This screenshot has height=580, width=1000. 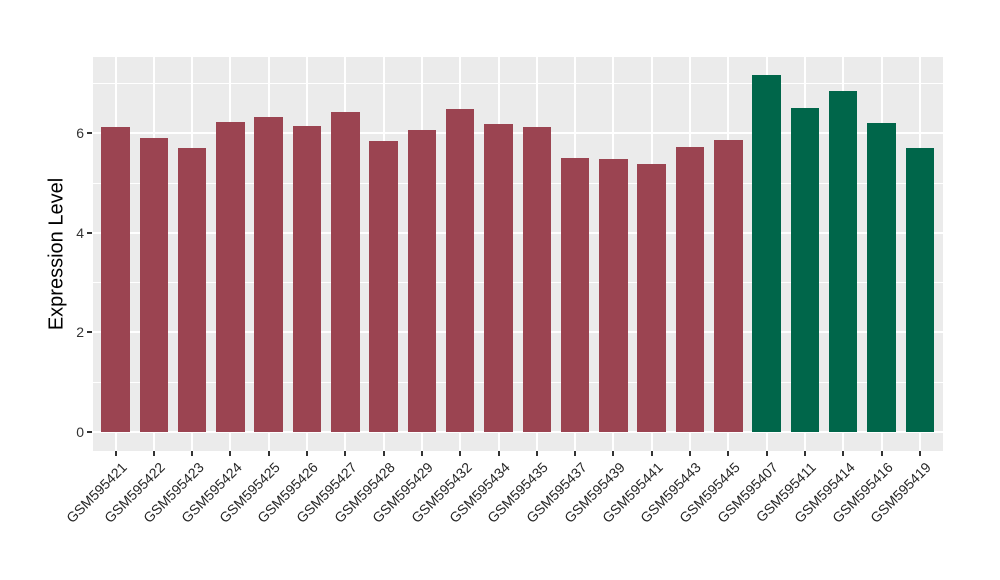 What do you see at coordinates (230, 277) in the screenshot?
I see `bar-GSM595424` at bounding box center [230, 277].